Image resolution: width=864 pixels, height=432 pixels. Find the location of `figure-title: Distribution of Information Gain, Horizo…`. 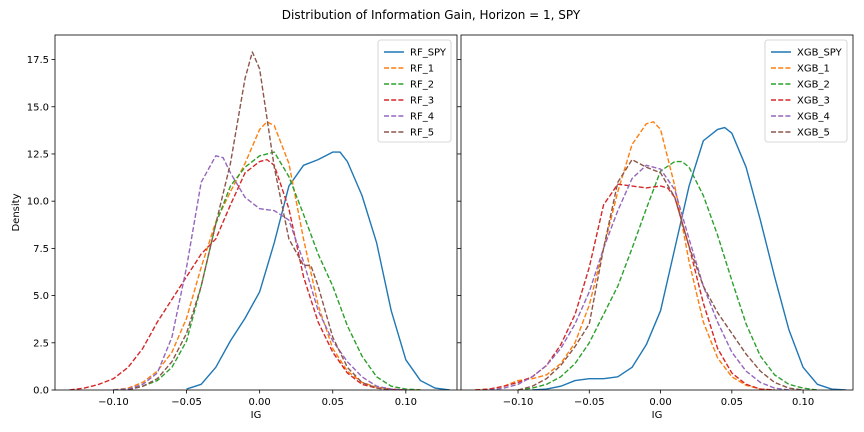

figure-title: Distribution of Information Gain, Horizo… is located at coordinates (431, 15).